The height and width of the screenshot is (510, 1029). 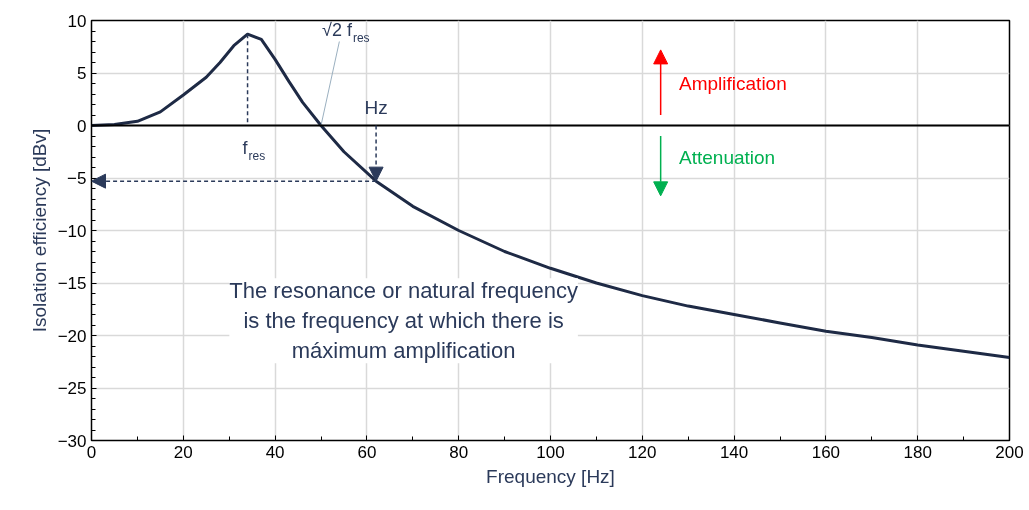 I want to click on y-tick-label: 10, so click(x=77, y=21).